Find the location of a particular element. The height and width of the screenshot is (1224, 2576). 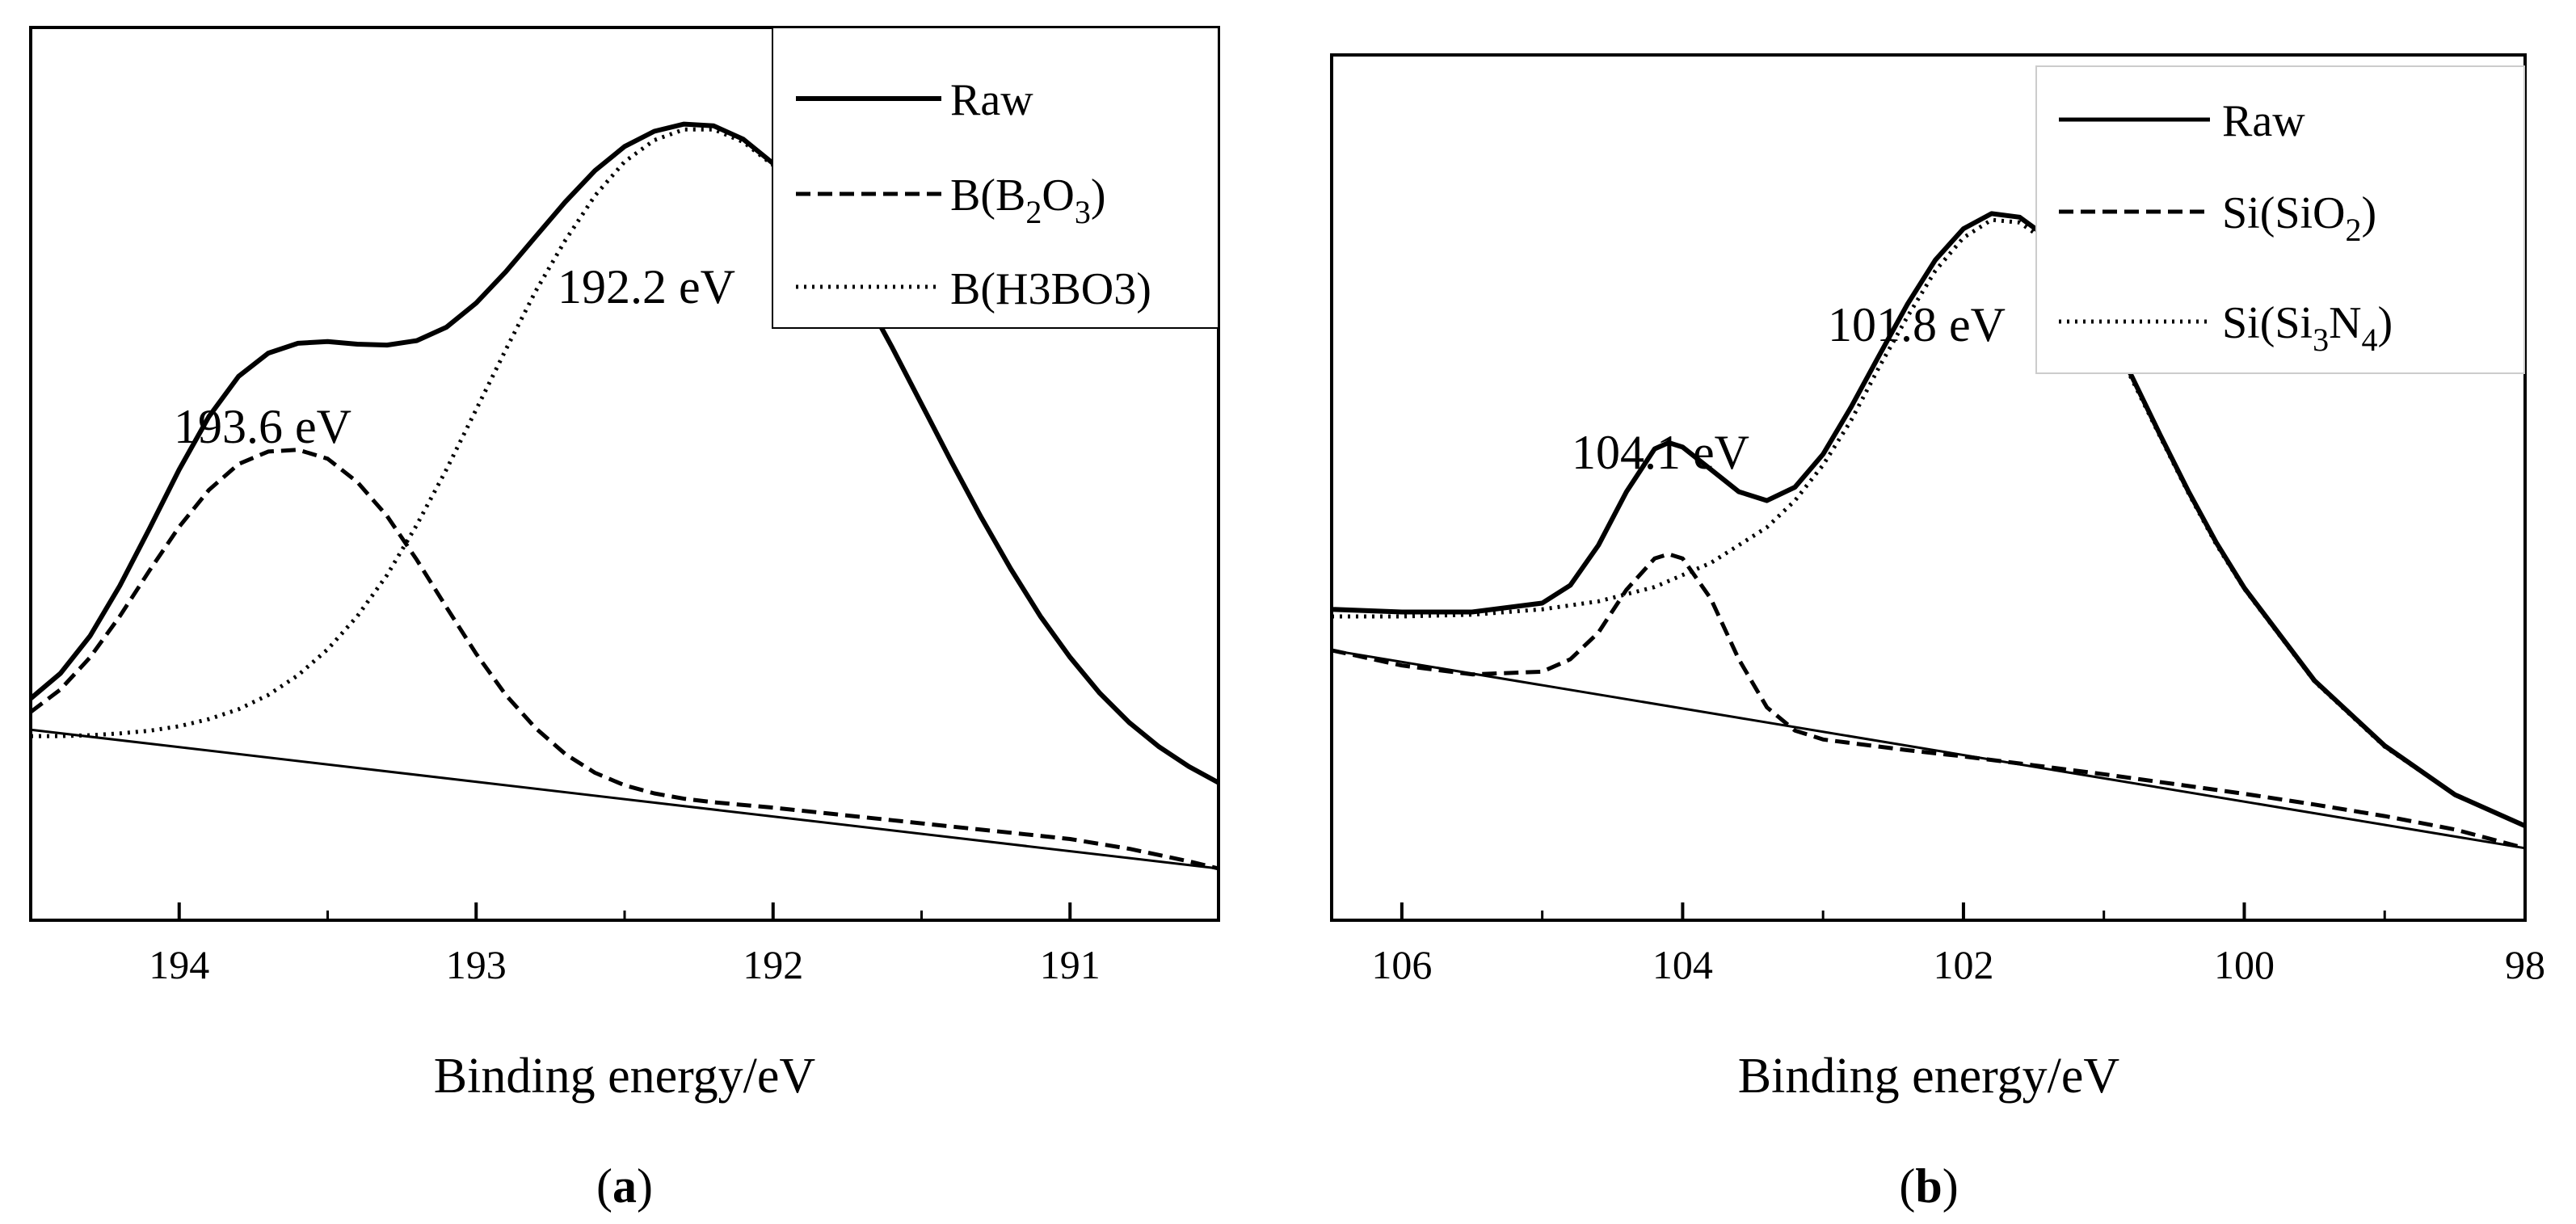

annotation-peak-2: 101.8 eV is located at coordinates (1917, 325).